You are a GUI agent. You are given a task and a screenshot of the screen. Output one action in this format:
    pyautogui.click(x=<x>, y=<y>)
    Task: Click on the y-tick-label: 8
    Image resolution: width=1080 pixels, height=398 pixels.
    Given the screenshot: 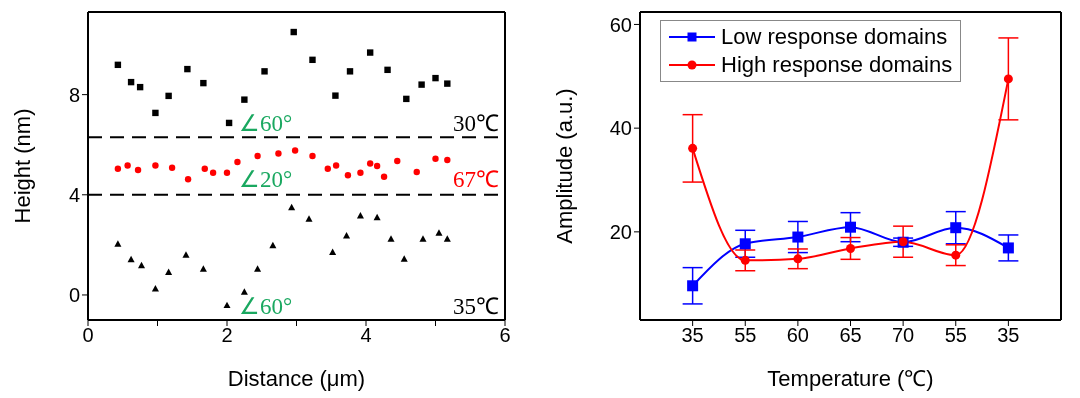 What is the action you would take?
    pyautogui.click(x=74, y=94)
    